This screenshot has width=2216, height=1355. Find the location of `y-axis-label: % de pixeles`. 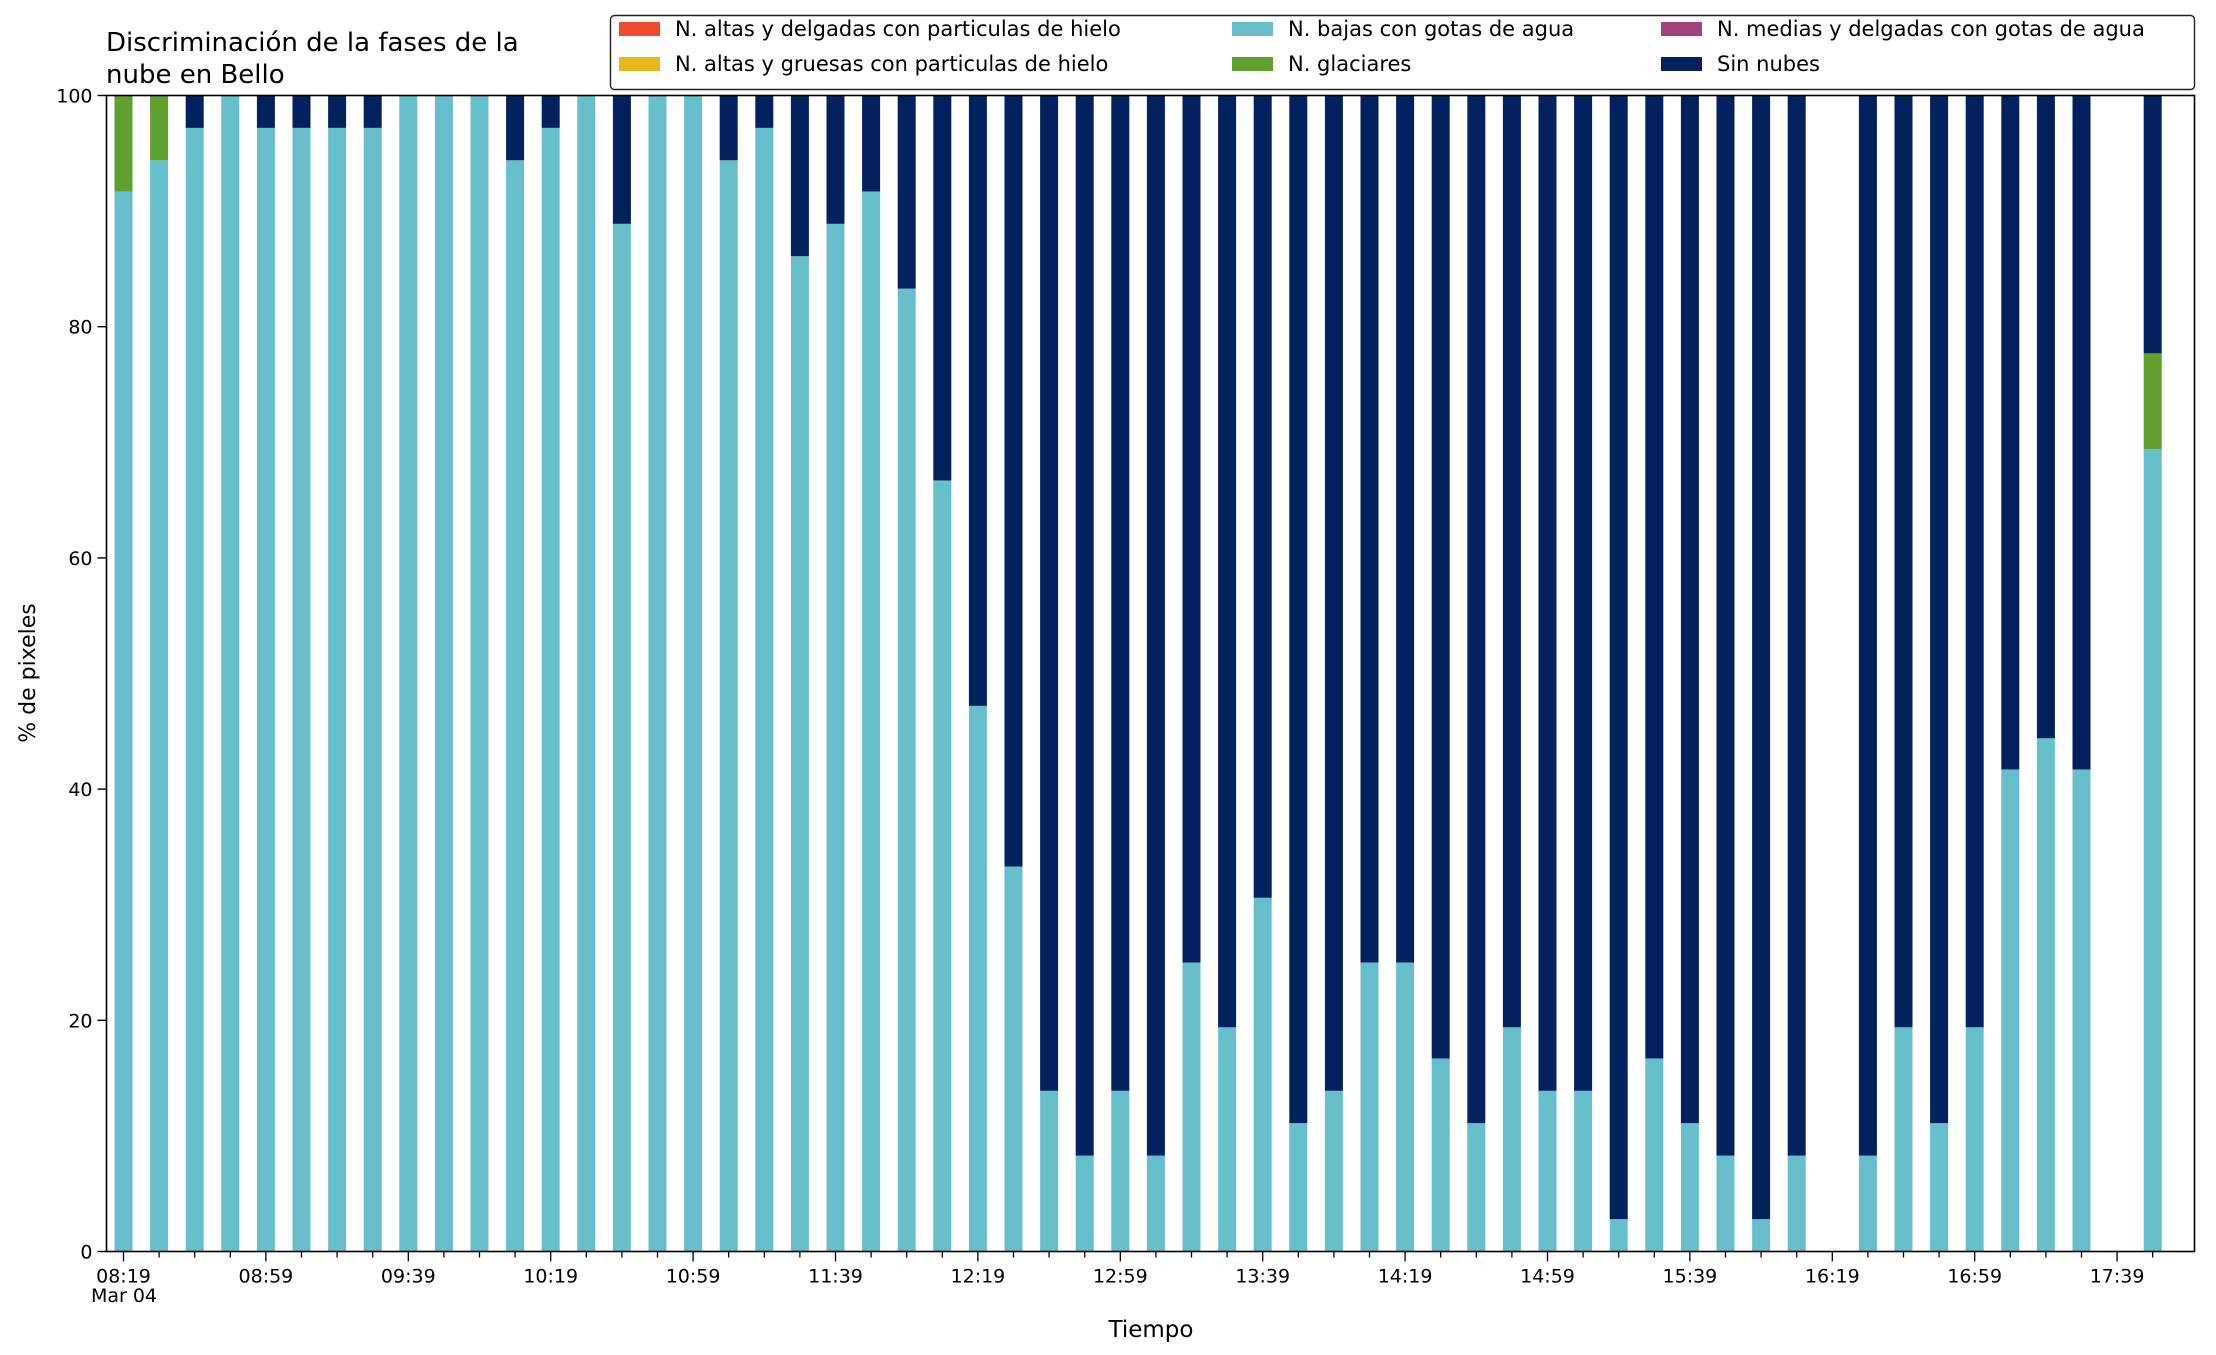

y-axis-label: % de pixeles is located at coordinates (28, 672).